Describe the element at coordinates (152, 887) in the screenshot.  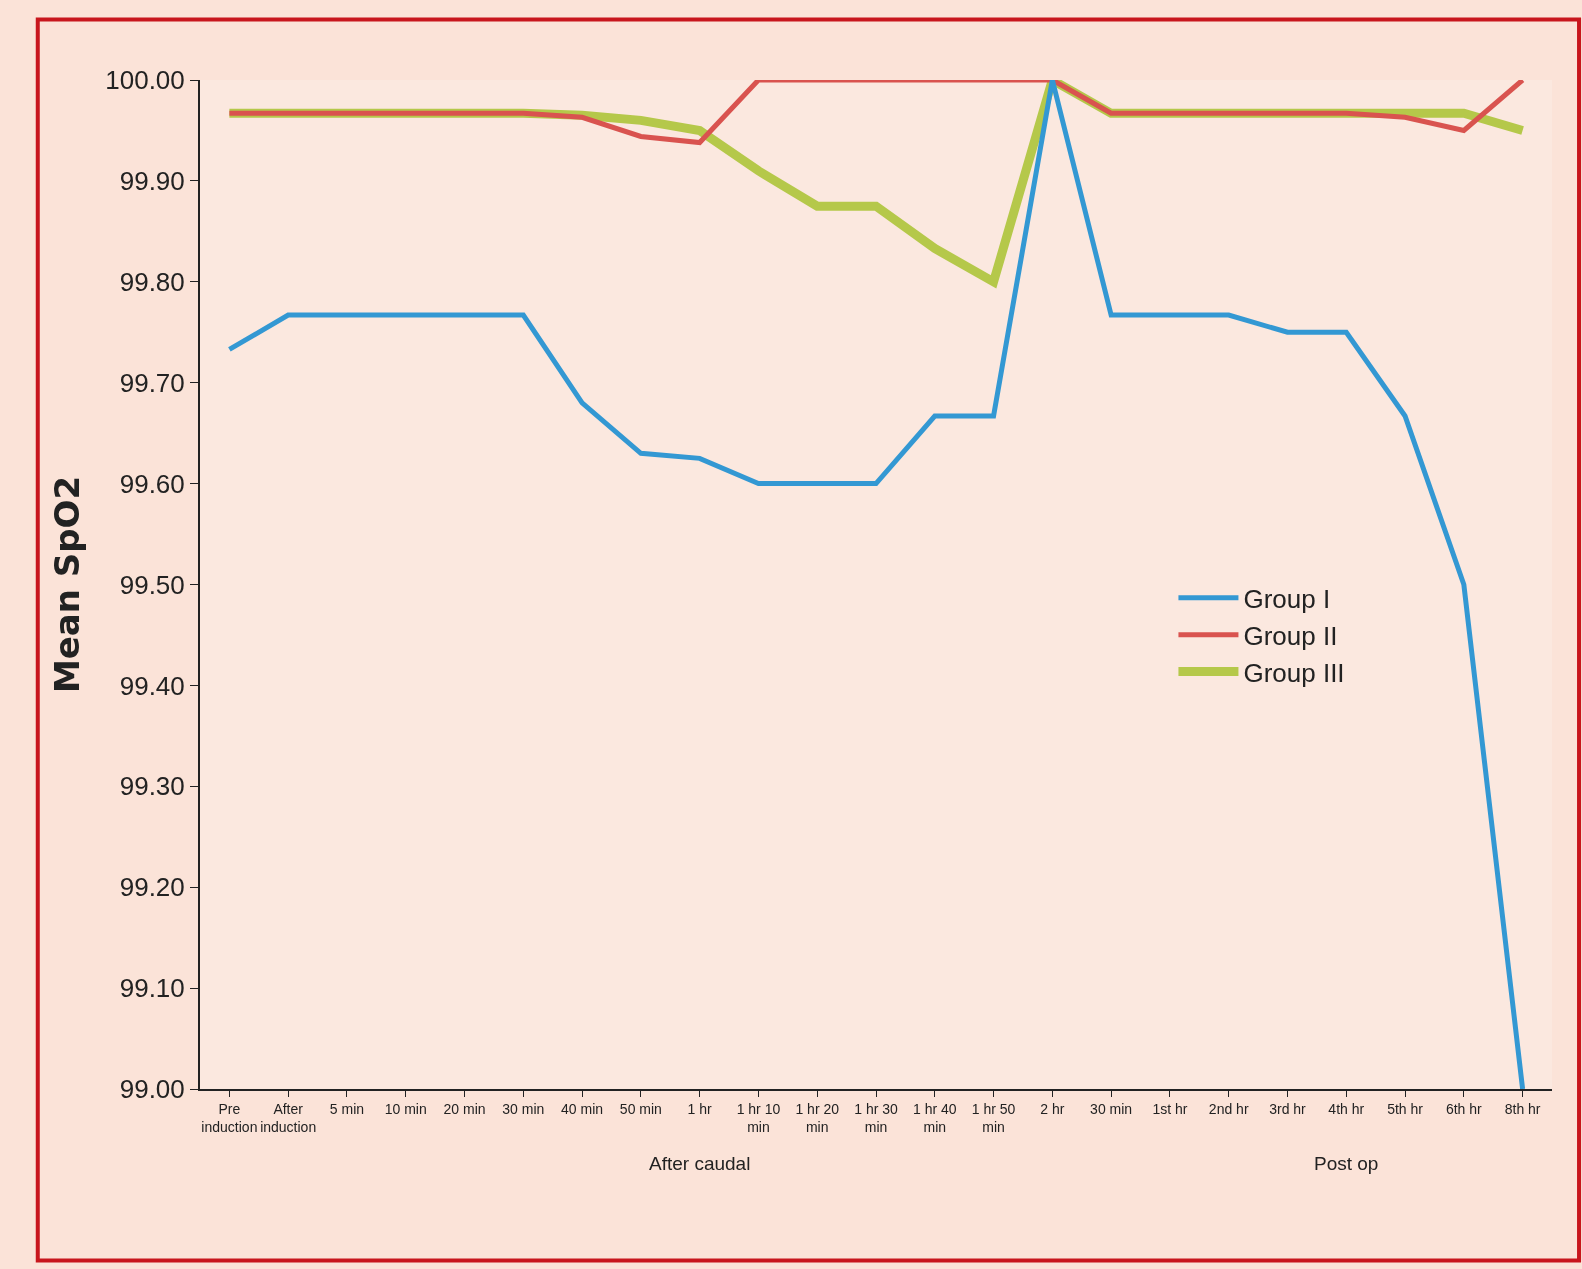
I see `y-tick-label: 99.20` at that location.